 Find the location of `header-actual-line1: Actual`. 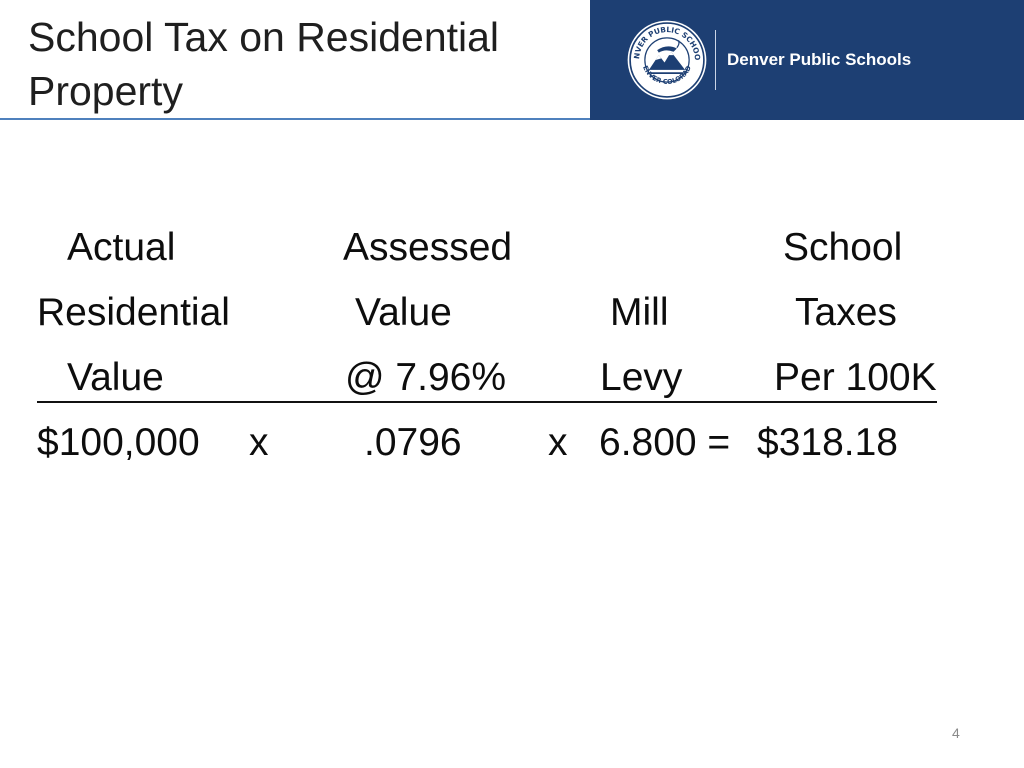

header-actual-line1: Actual is located at coordinates (121, 247).